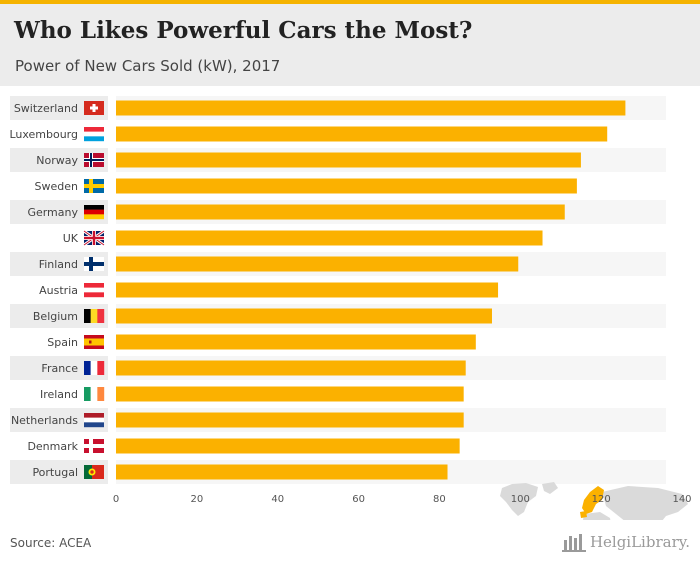  What do you see at coordinates (296, 342) in the screenshot?
I see `bar-spain` at bounding box center [296, 342].